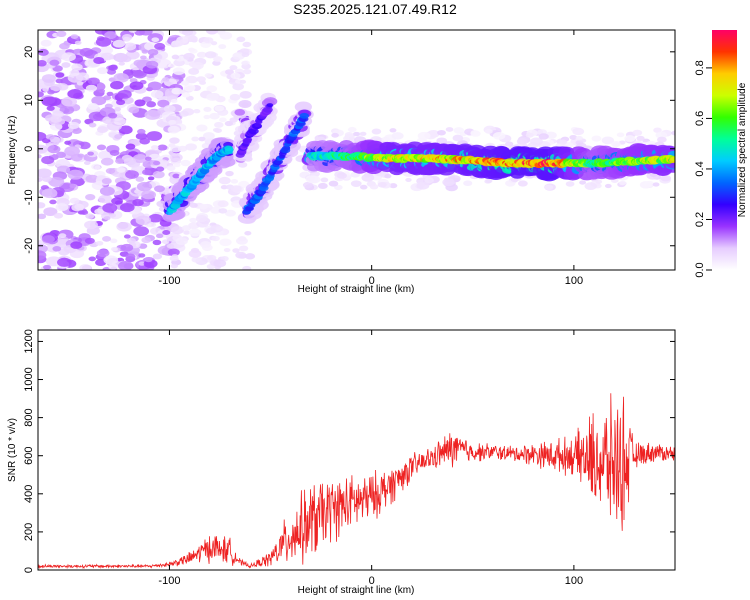  I want to click on colorbar-ticks: 0.0 0.2 0.4 0.6 0.8, so click(703, 169).